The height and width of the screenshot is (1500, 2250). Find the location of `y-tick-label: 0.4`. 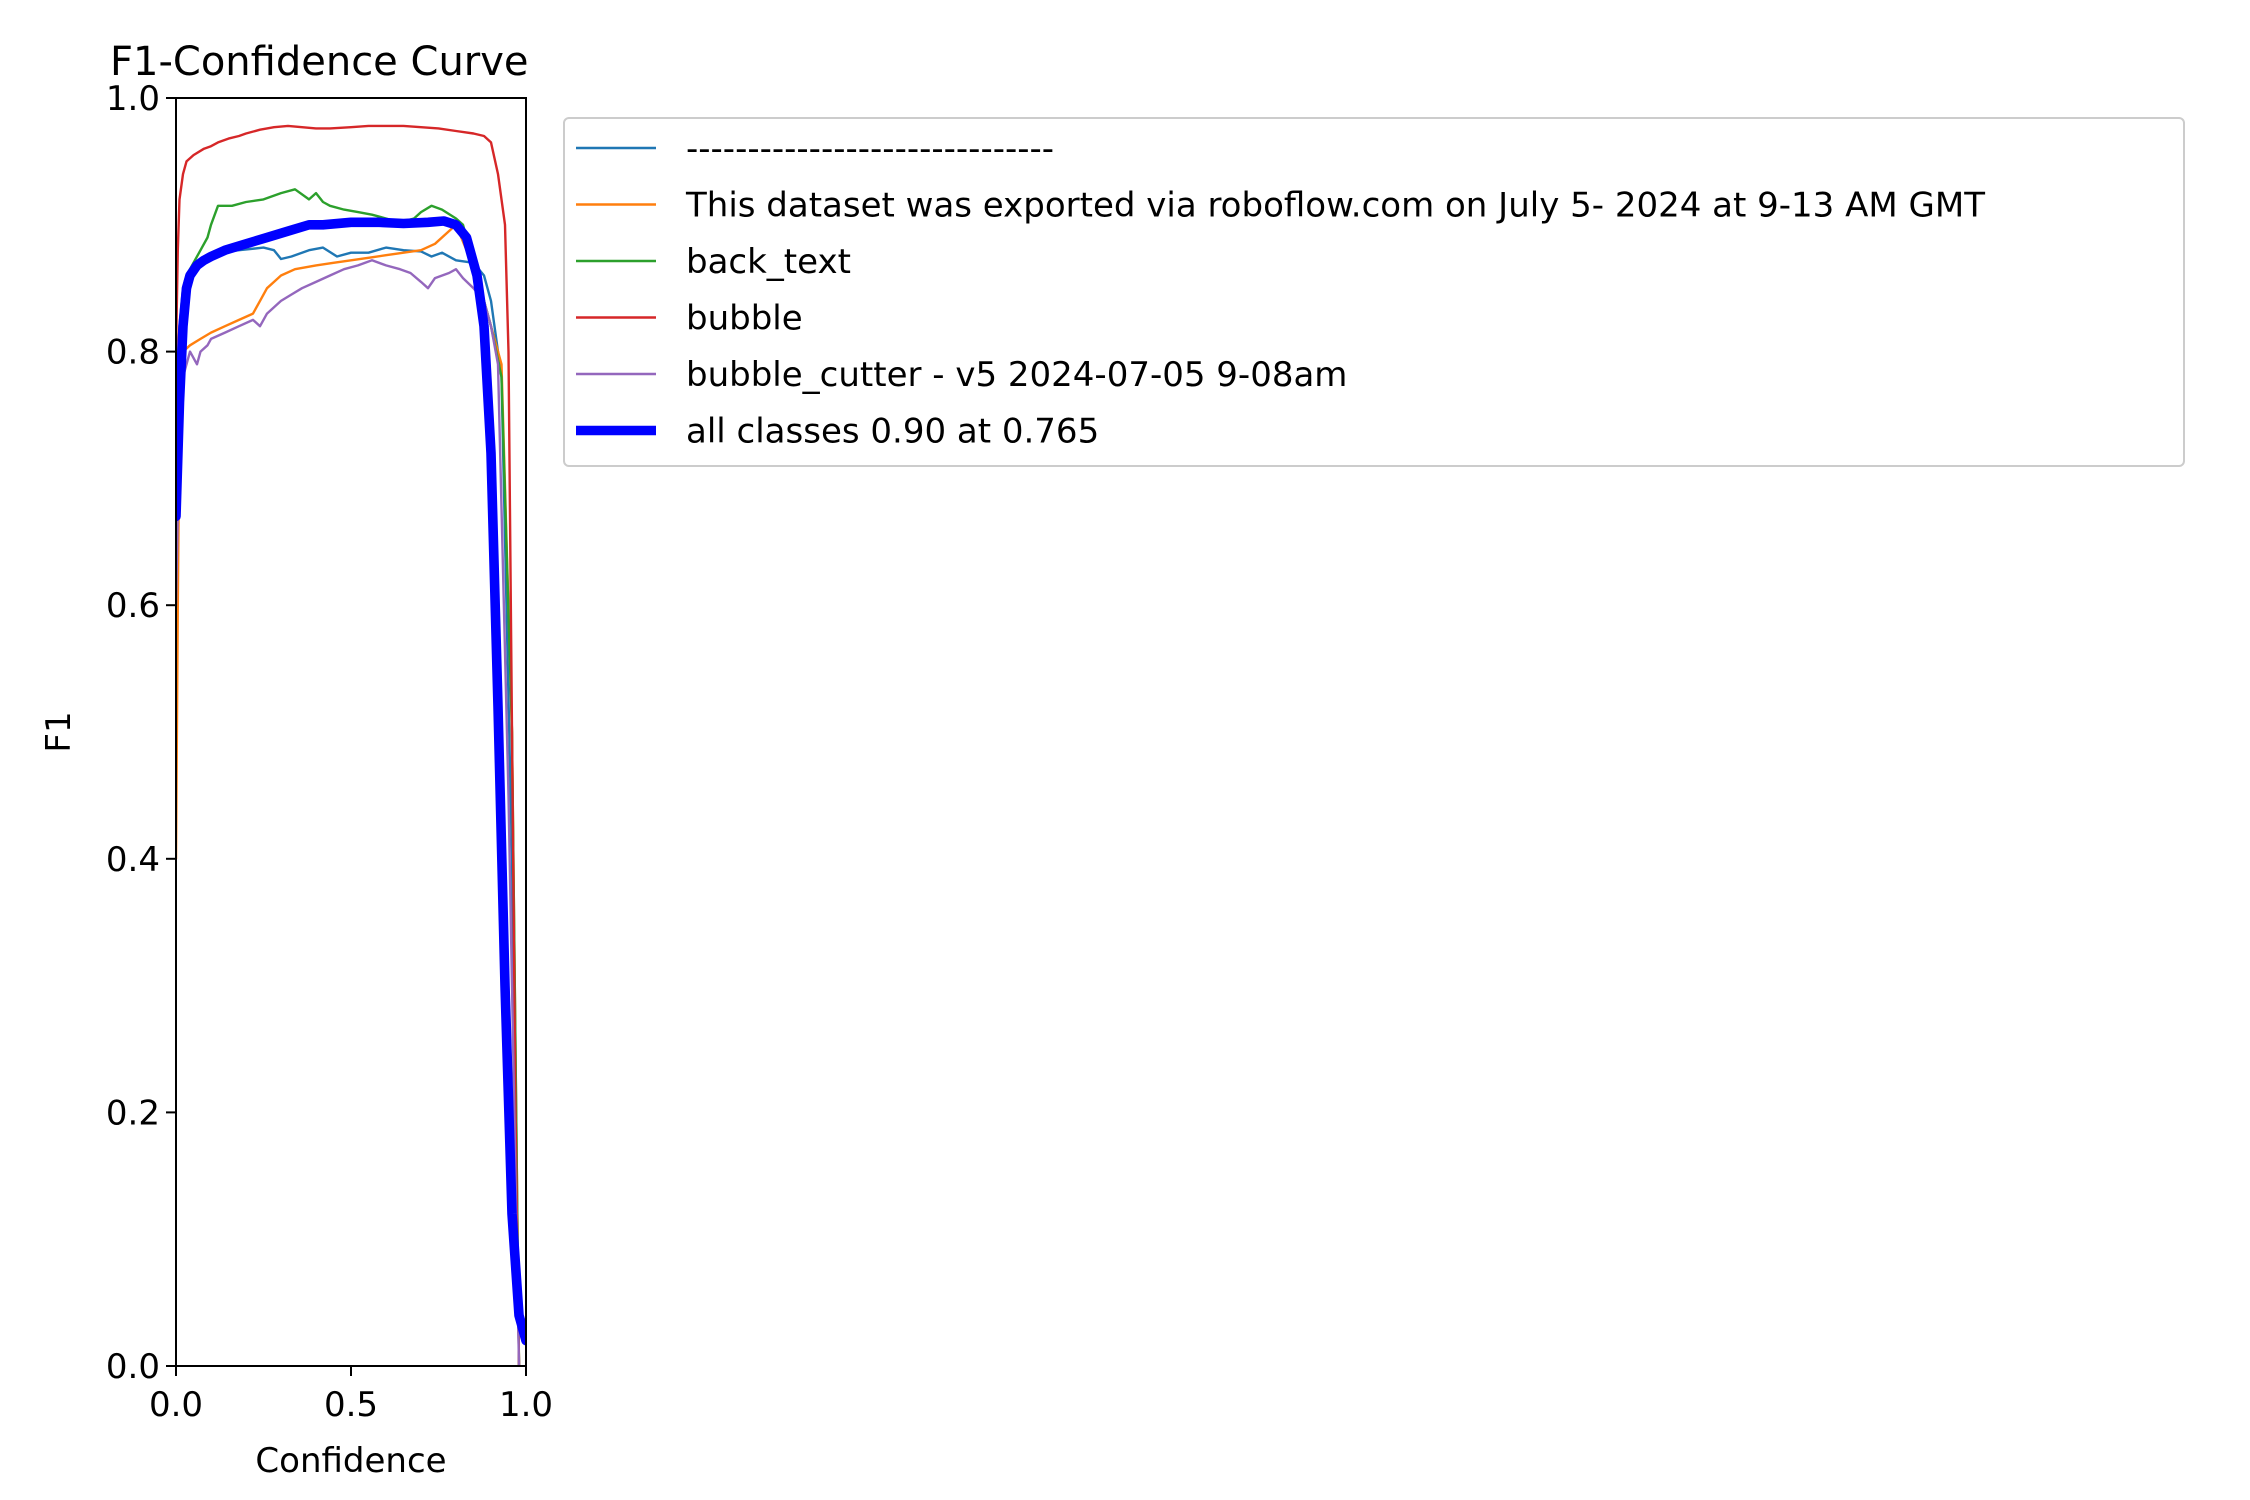

y-tick-label: 0.4 is located at coordinates (133, 860).